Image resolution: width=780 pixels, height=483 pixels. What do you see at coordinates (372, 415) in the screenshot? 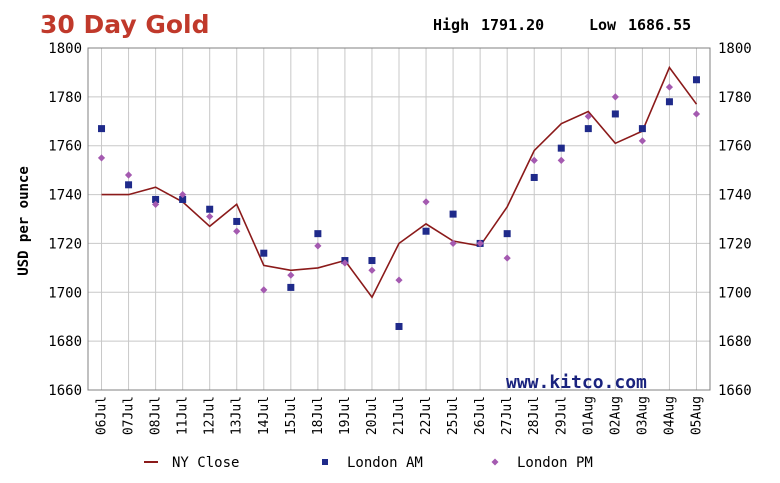
I see `x-tick-label: 20Jul` at bounding box center [372, 415].